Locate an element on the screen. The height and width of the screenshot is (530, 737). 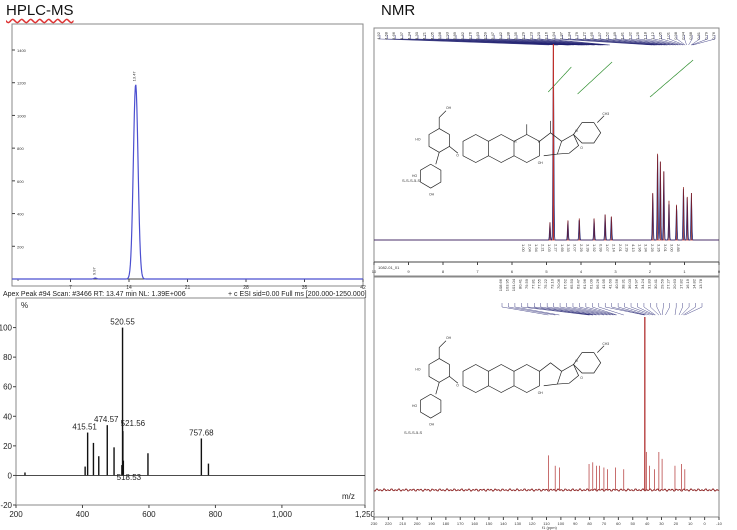
h-peak-list-label: 1.41 is located at coordinates (622, 35).